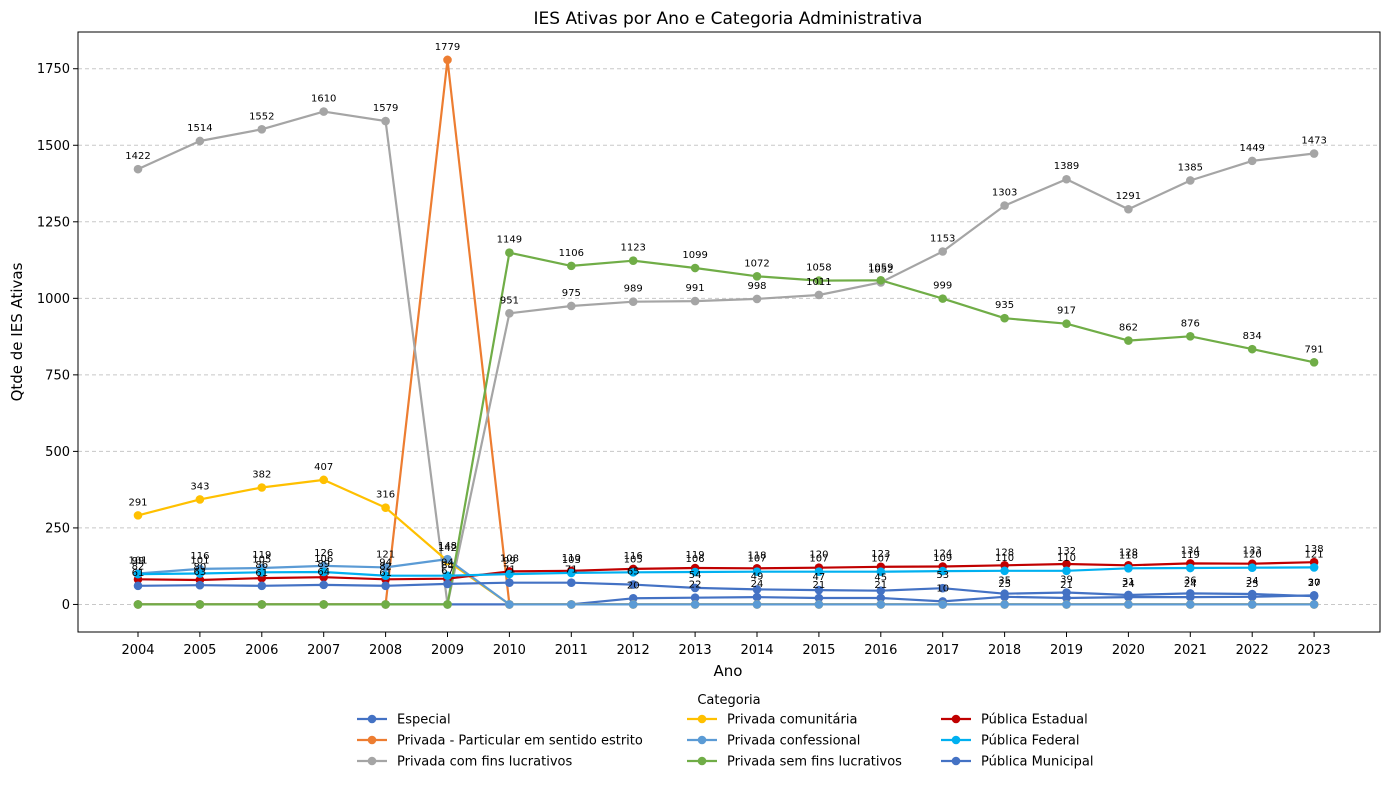 The height and width of the screenshot is (785, 1389). Describe the element at coordinates (793, 741) in the screenshot. I see `legend-label: Privada confessional` at that location.